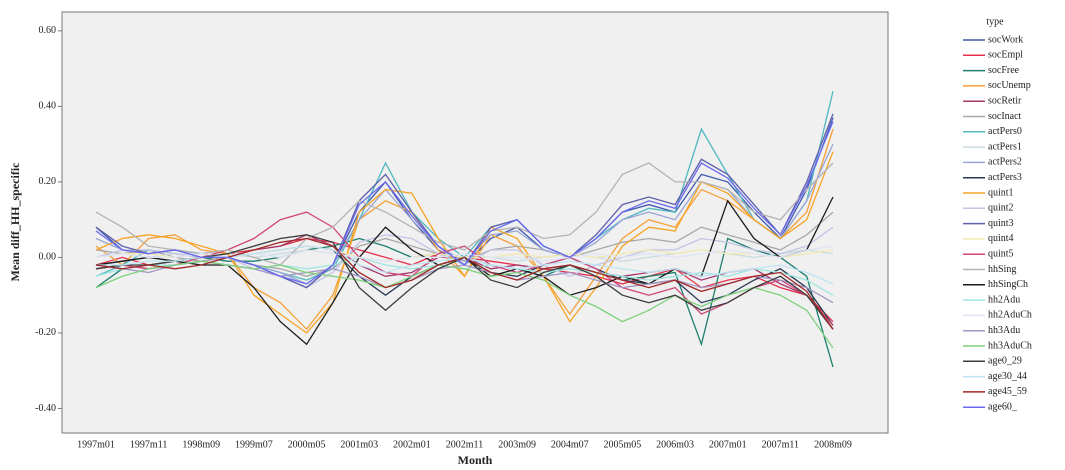 The height and width of the screenshot is (470, 1065). I want to click on legend-label: actPers0, so click(1005, 131).